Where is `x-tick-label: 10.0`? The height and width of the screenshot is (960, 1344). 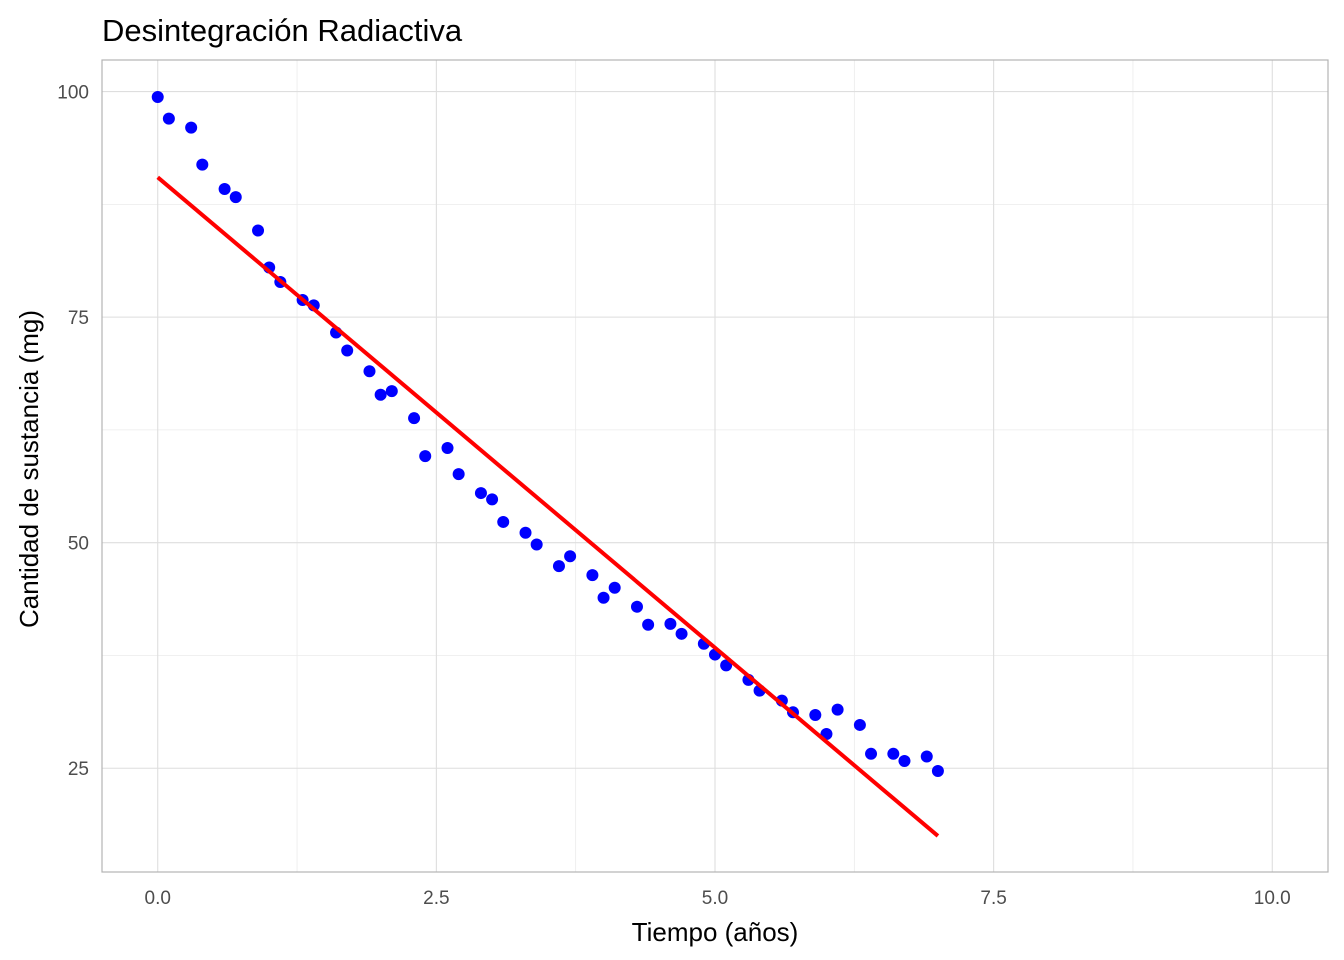
x-tick-label: 10.0 is located at coordinates (1272, 898).